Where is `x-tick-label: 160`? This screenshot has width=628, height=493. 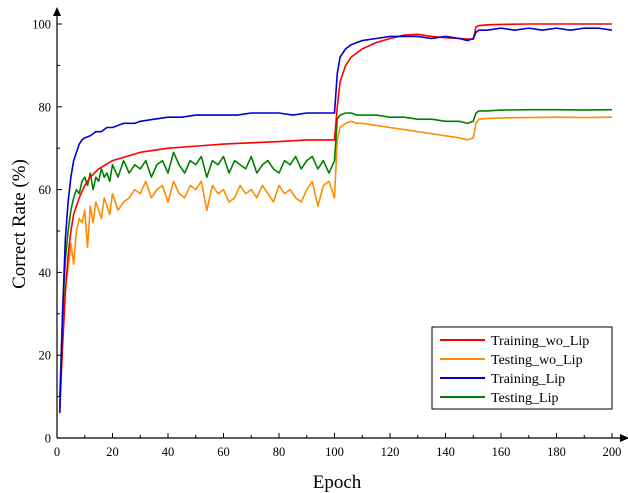
x-tick-label: 160 is located at coordinates (501, 452).